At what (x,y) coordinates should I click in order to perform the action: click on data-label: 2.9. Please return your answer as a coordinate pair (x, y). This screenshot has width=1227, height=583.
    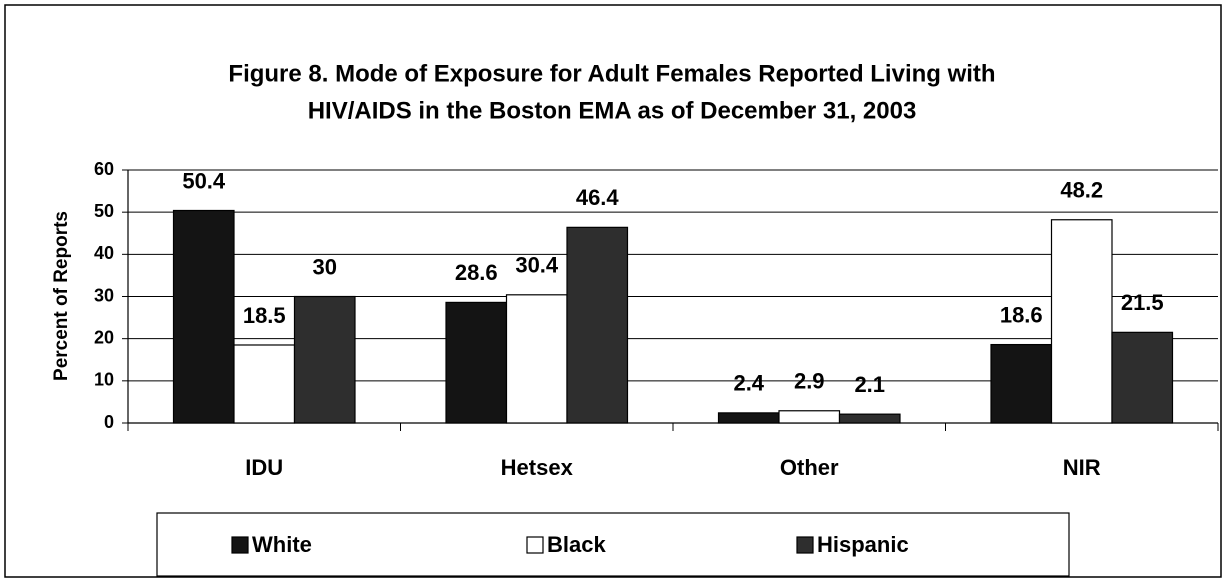
    Looking at the image, I should click on (809, 381).